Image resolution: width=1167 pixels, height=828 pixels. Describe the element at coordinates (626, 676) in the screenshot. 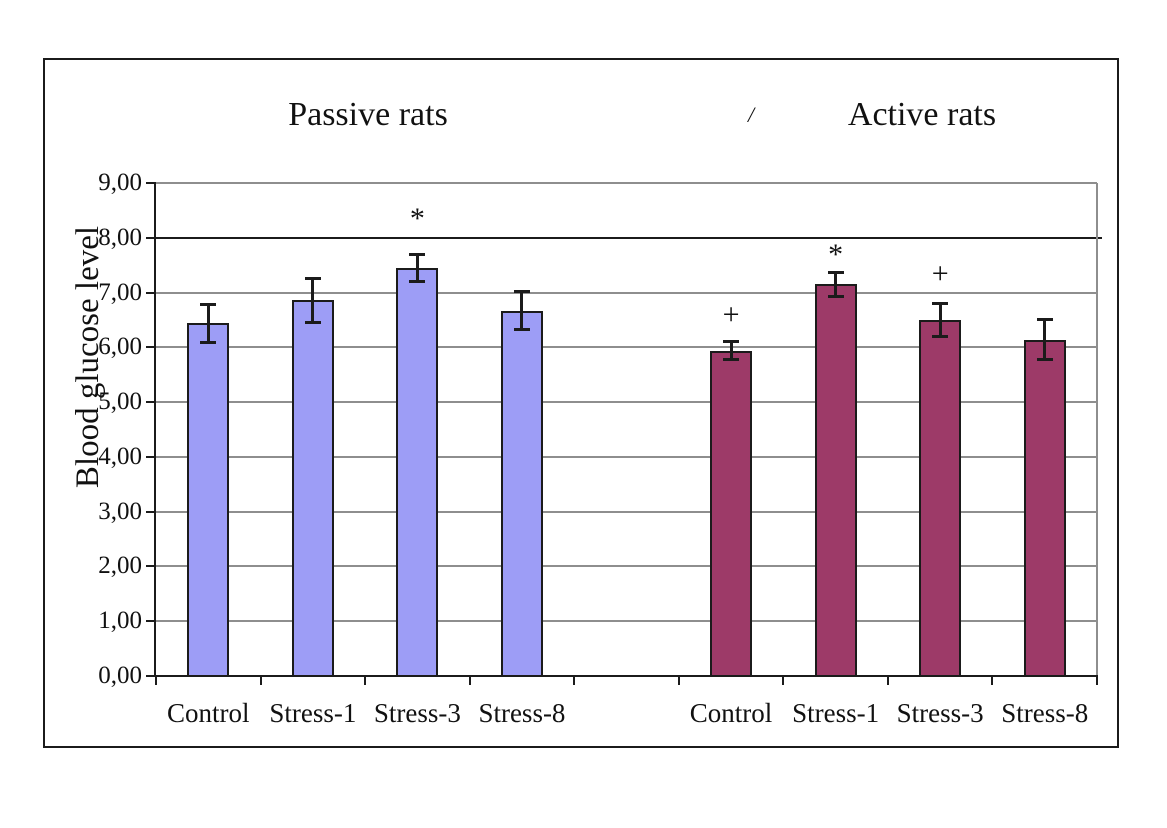

I see `x-axis` at that location.